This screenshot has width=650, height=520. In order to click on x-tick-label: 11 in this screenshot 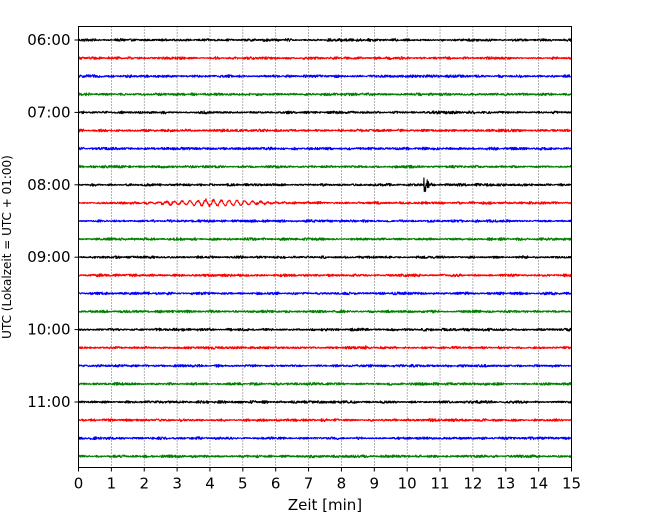, I will do `click(439, 484)`.